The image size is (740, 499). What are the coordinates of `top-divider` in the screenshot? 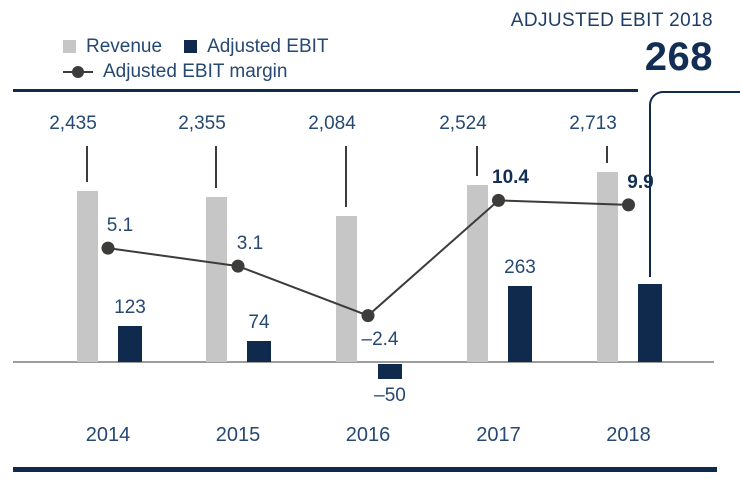 It's located at (325, 90).